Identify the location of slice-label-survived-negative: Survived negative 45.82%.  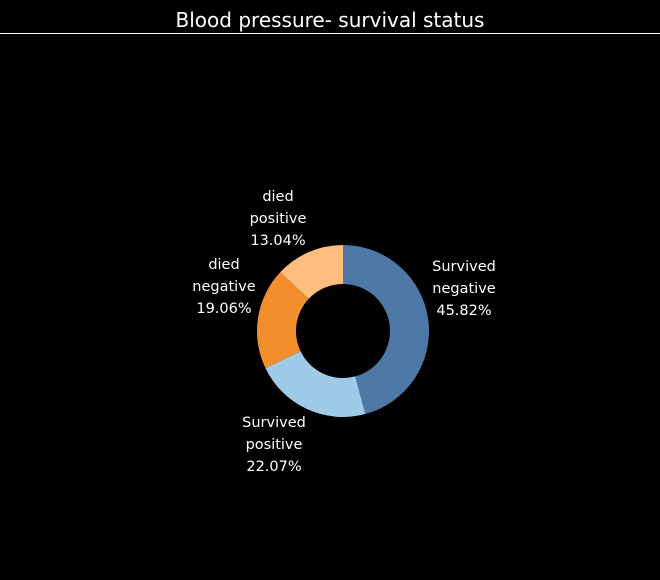
(464, 289).